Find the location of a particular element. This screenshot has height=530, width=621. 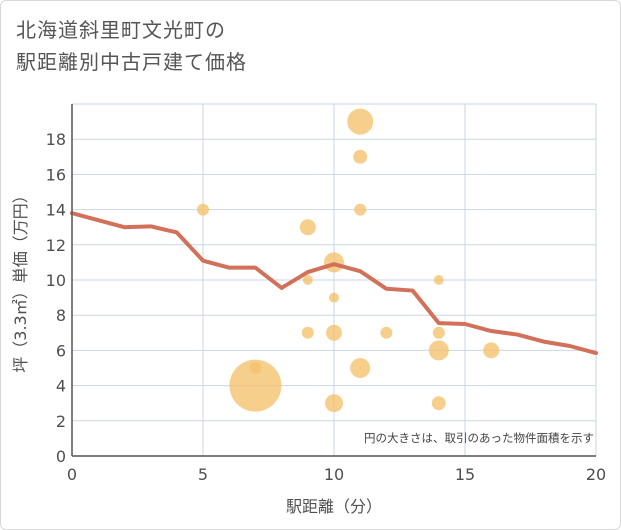

y-tick-label: 4 is located at coordinates (61, 386).